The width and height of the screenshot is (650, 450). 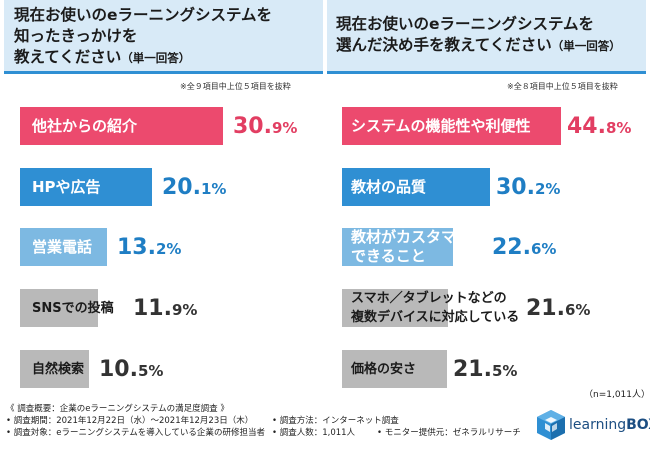 What do you see at coordinates (136, 247) in the screenshot?
I see `bar-value-integer: 13.` at bounding box center [136, 247].